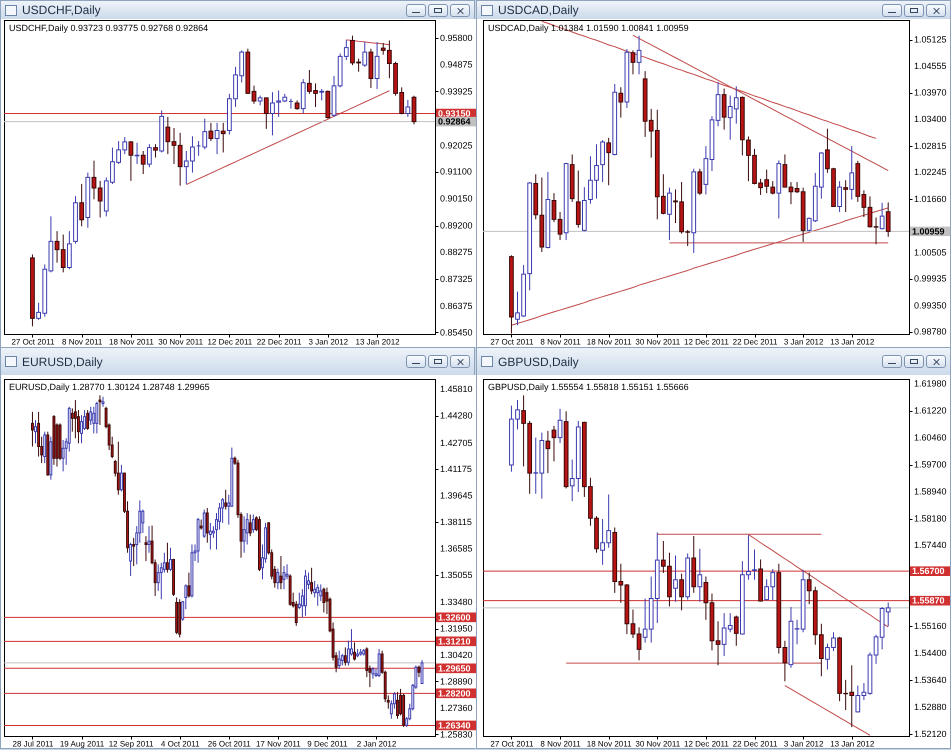 This screenshot has width=951, height=750. Describe the element at coordinates (456, 145) in the screenshot. I see `y-tick-label: 0.92025` at that location.